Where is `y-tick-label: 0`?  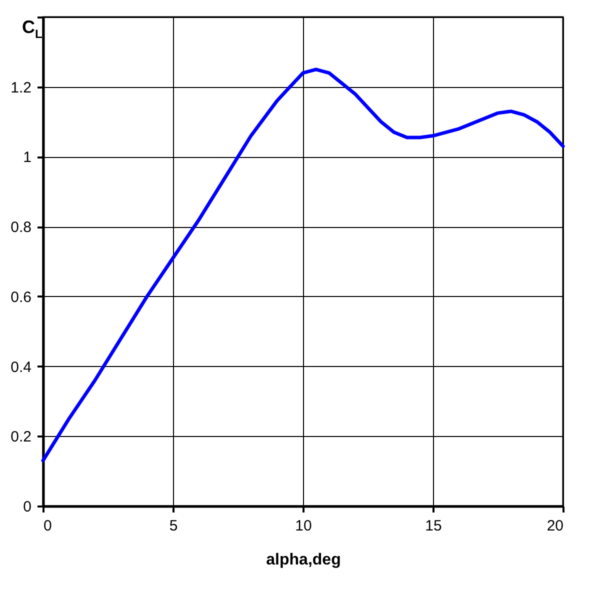
y-tick-label: 0 is located at coordinates (27, 507).